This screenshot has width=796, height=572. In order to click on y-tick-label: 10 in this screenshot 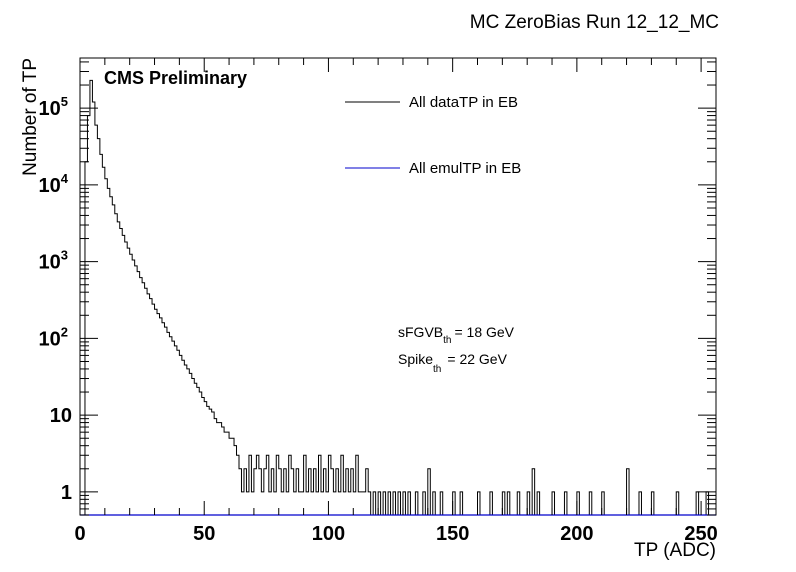, I will do `click(61, 416)`.